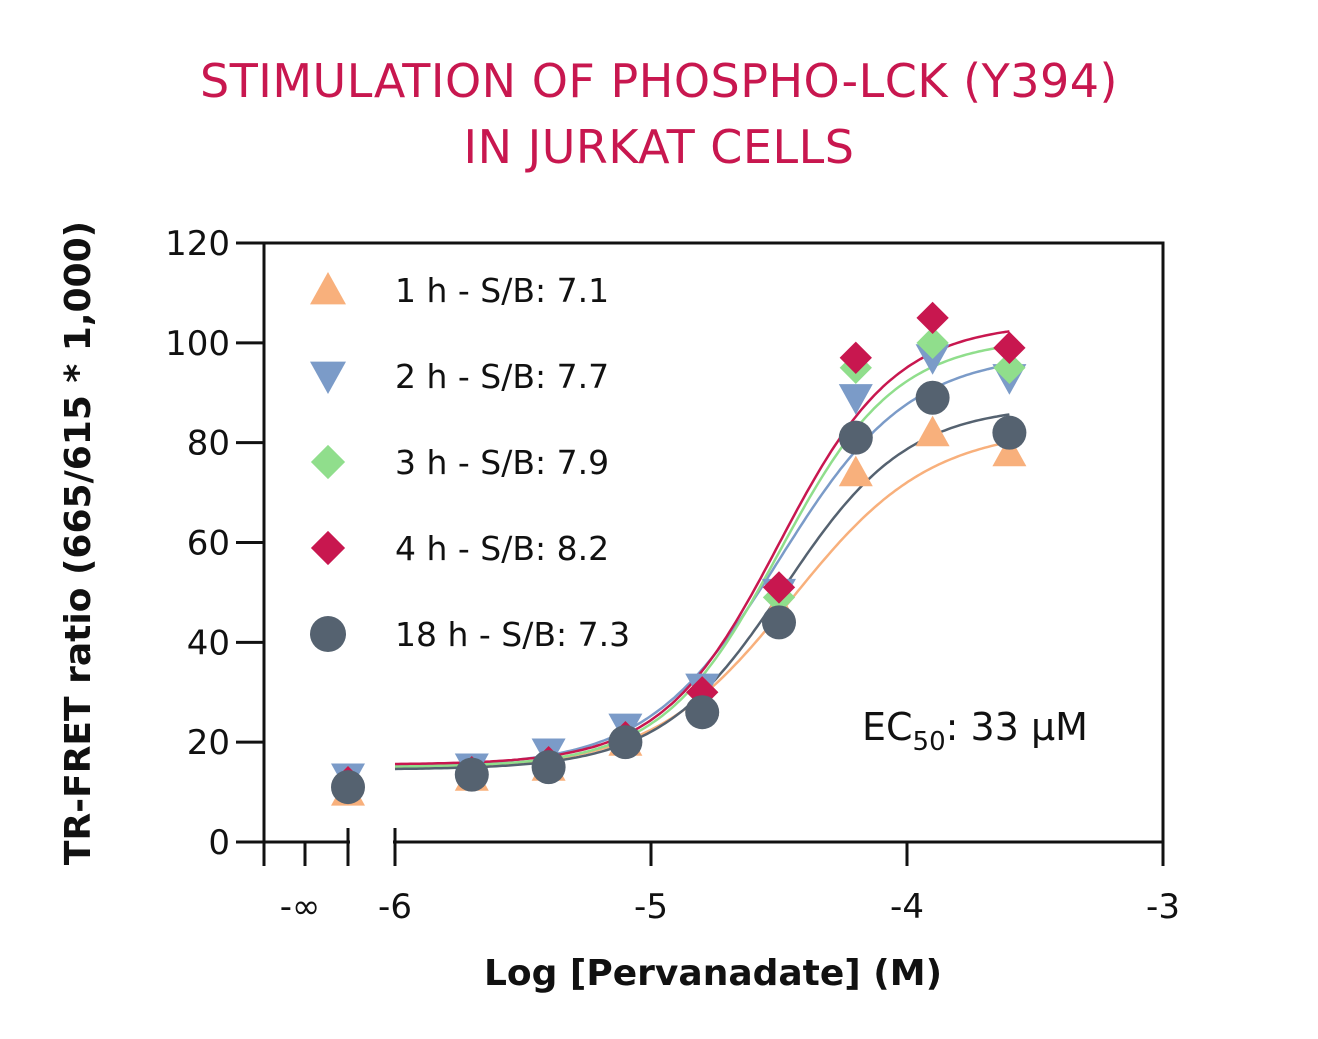 The width and height of the screenshot is (1318, 1039). What do you see at coordinates (208, 444) in the screenshot?
I see `y-tick-label-4: 80` at bounding box center [208, 444].